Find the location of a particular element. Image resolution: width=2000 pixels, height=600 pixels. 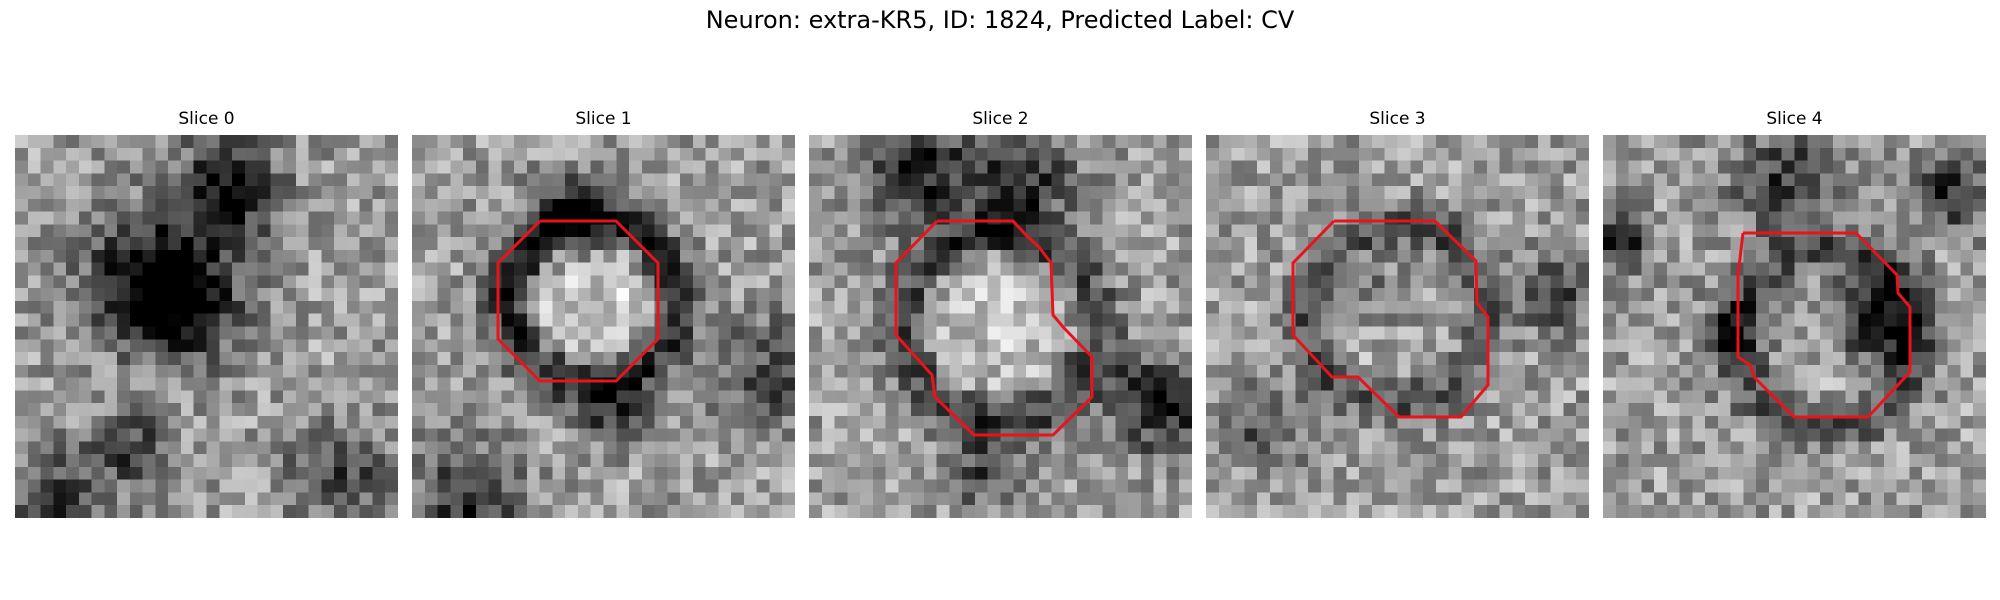

slice-panel-0: Slice 0 is located at coordinates (206, 313).